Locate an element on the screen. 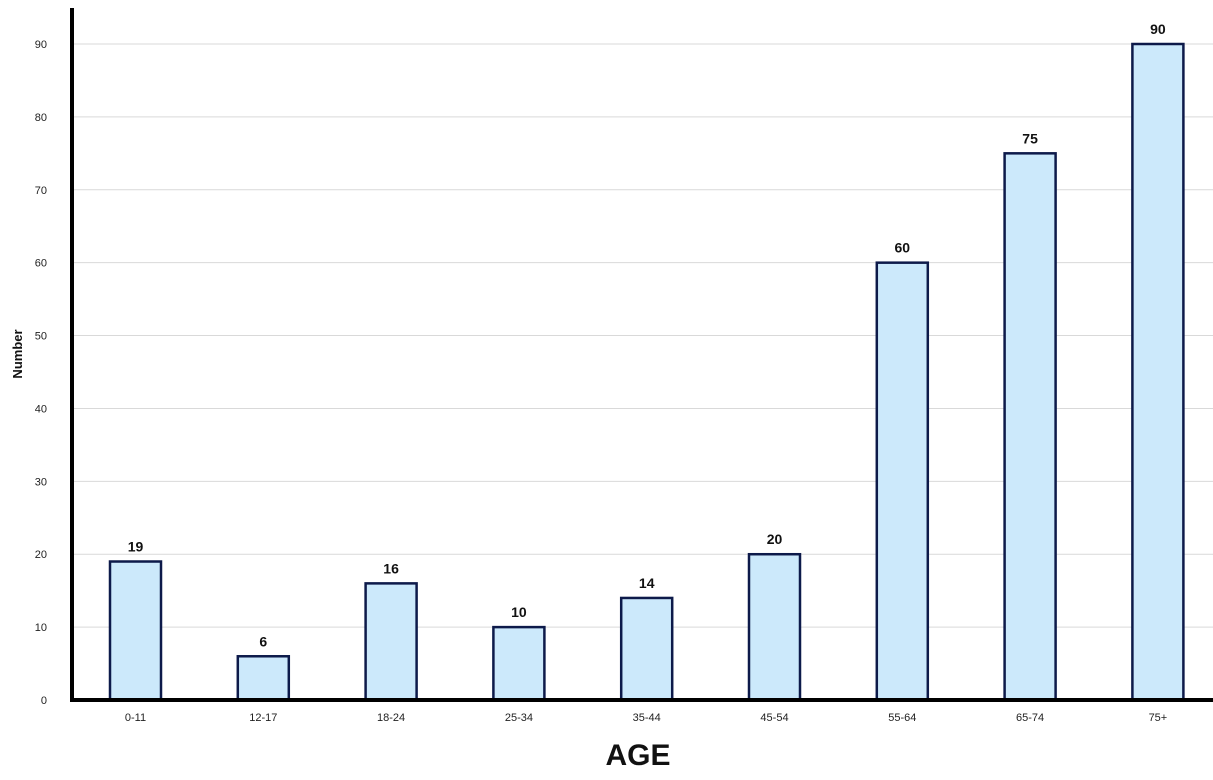 The width and height of the screenshot is (1213, 780). y-tick-label: 70 is located at coordinates (41, 191).